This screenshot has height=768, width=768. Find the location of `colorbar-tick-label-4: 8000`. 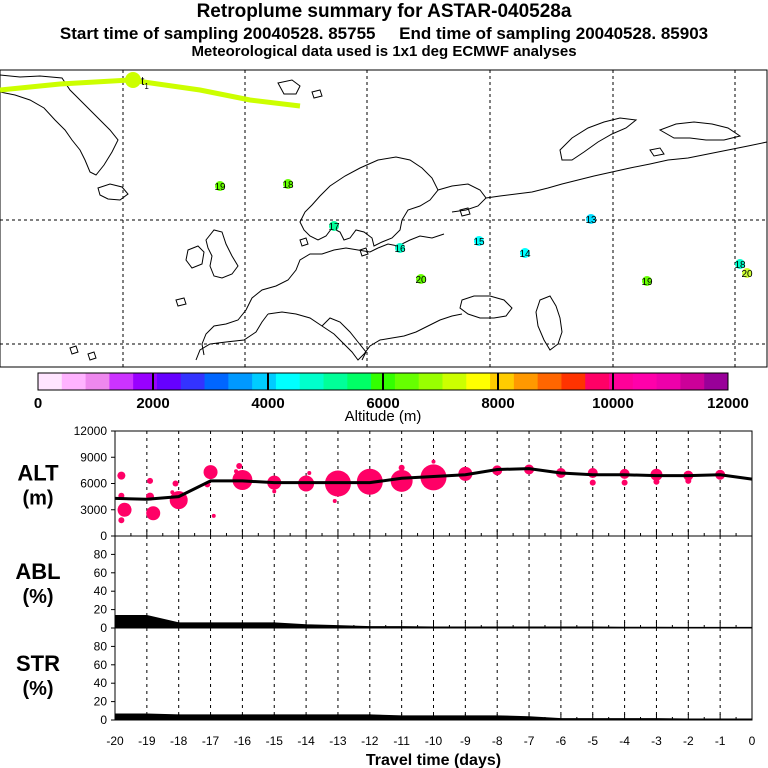

colorbar-tick-label-4: 8000 is located at coordinates (497, 403).